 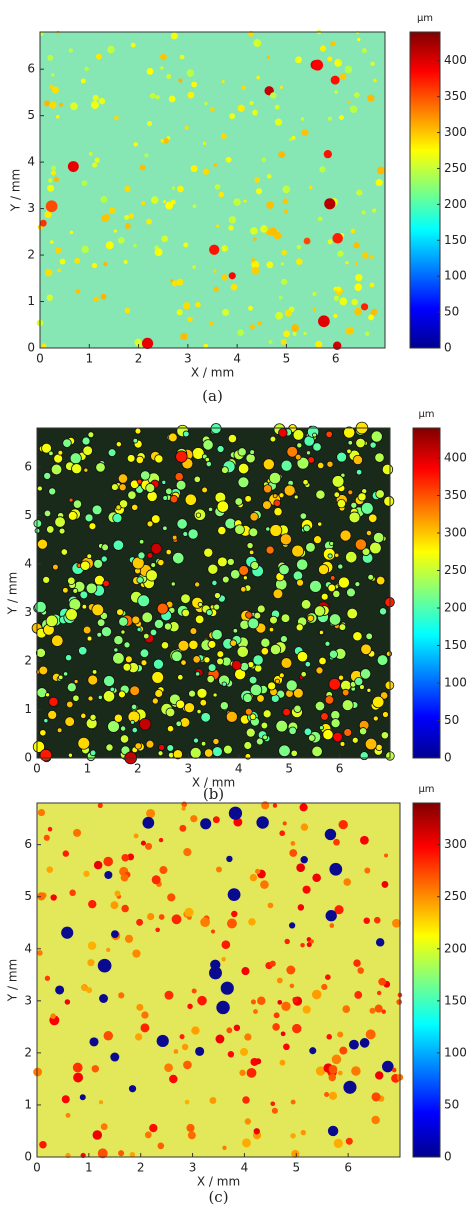 I want to click on colorbar-tick-label: 0, so click(x=448, y=1157).